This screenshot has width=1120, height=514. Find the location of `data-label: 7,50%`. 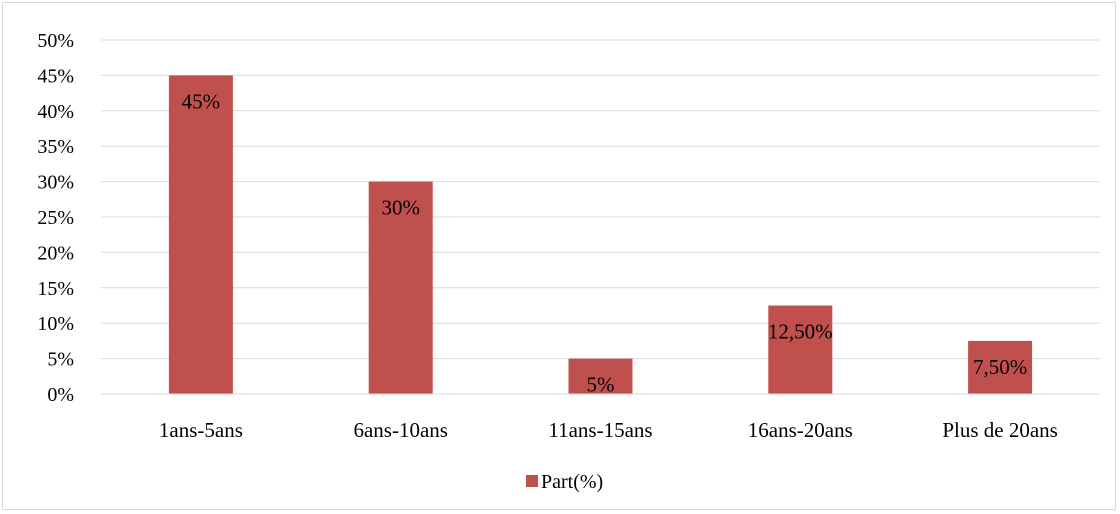

data-label: 7,50% is located at coordinates (1000, 367).